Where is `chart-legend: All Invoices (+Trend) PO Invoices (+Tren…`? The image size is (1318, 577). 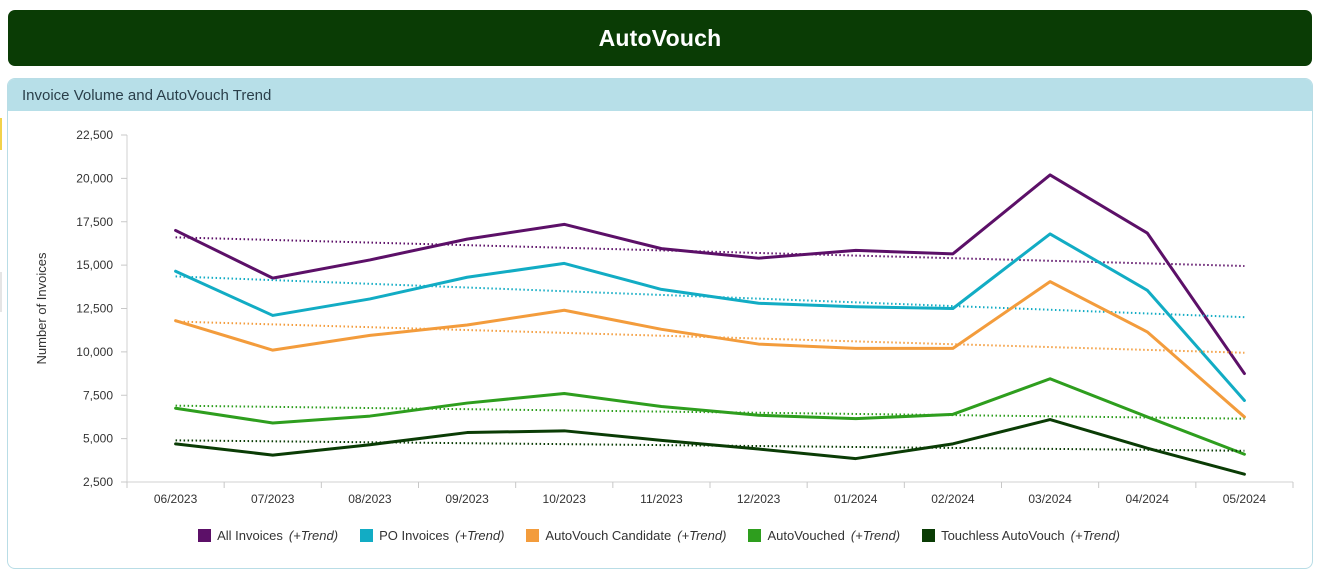
chart-legend: All Invoices (+Trend) PO Invoices (+Tren… is located at coordinates (659, 535).